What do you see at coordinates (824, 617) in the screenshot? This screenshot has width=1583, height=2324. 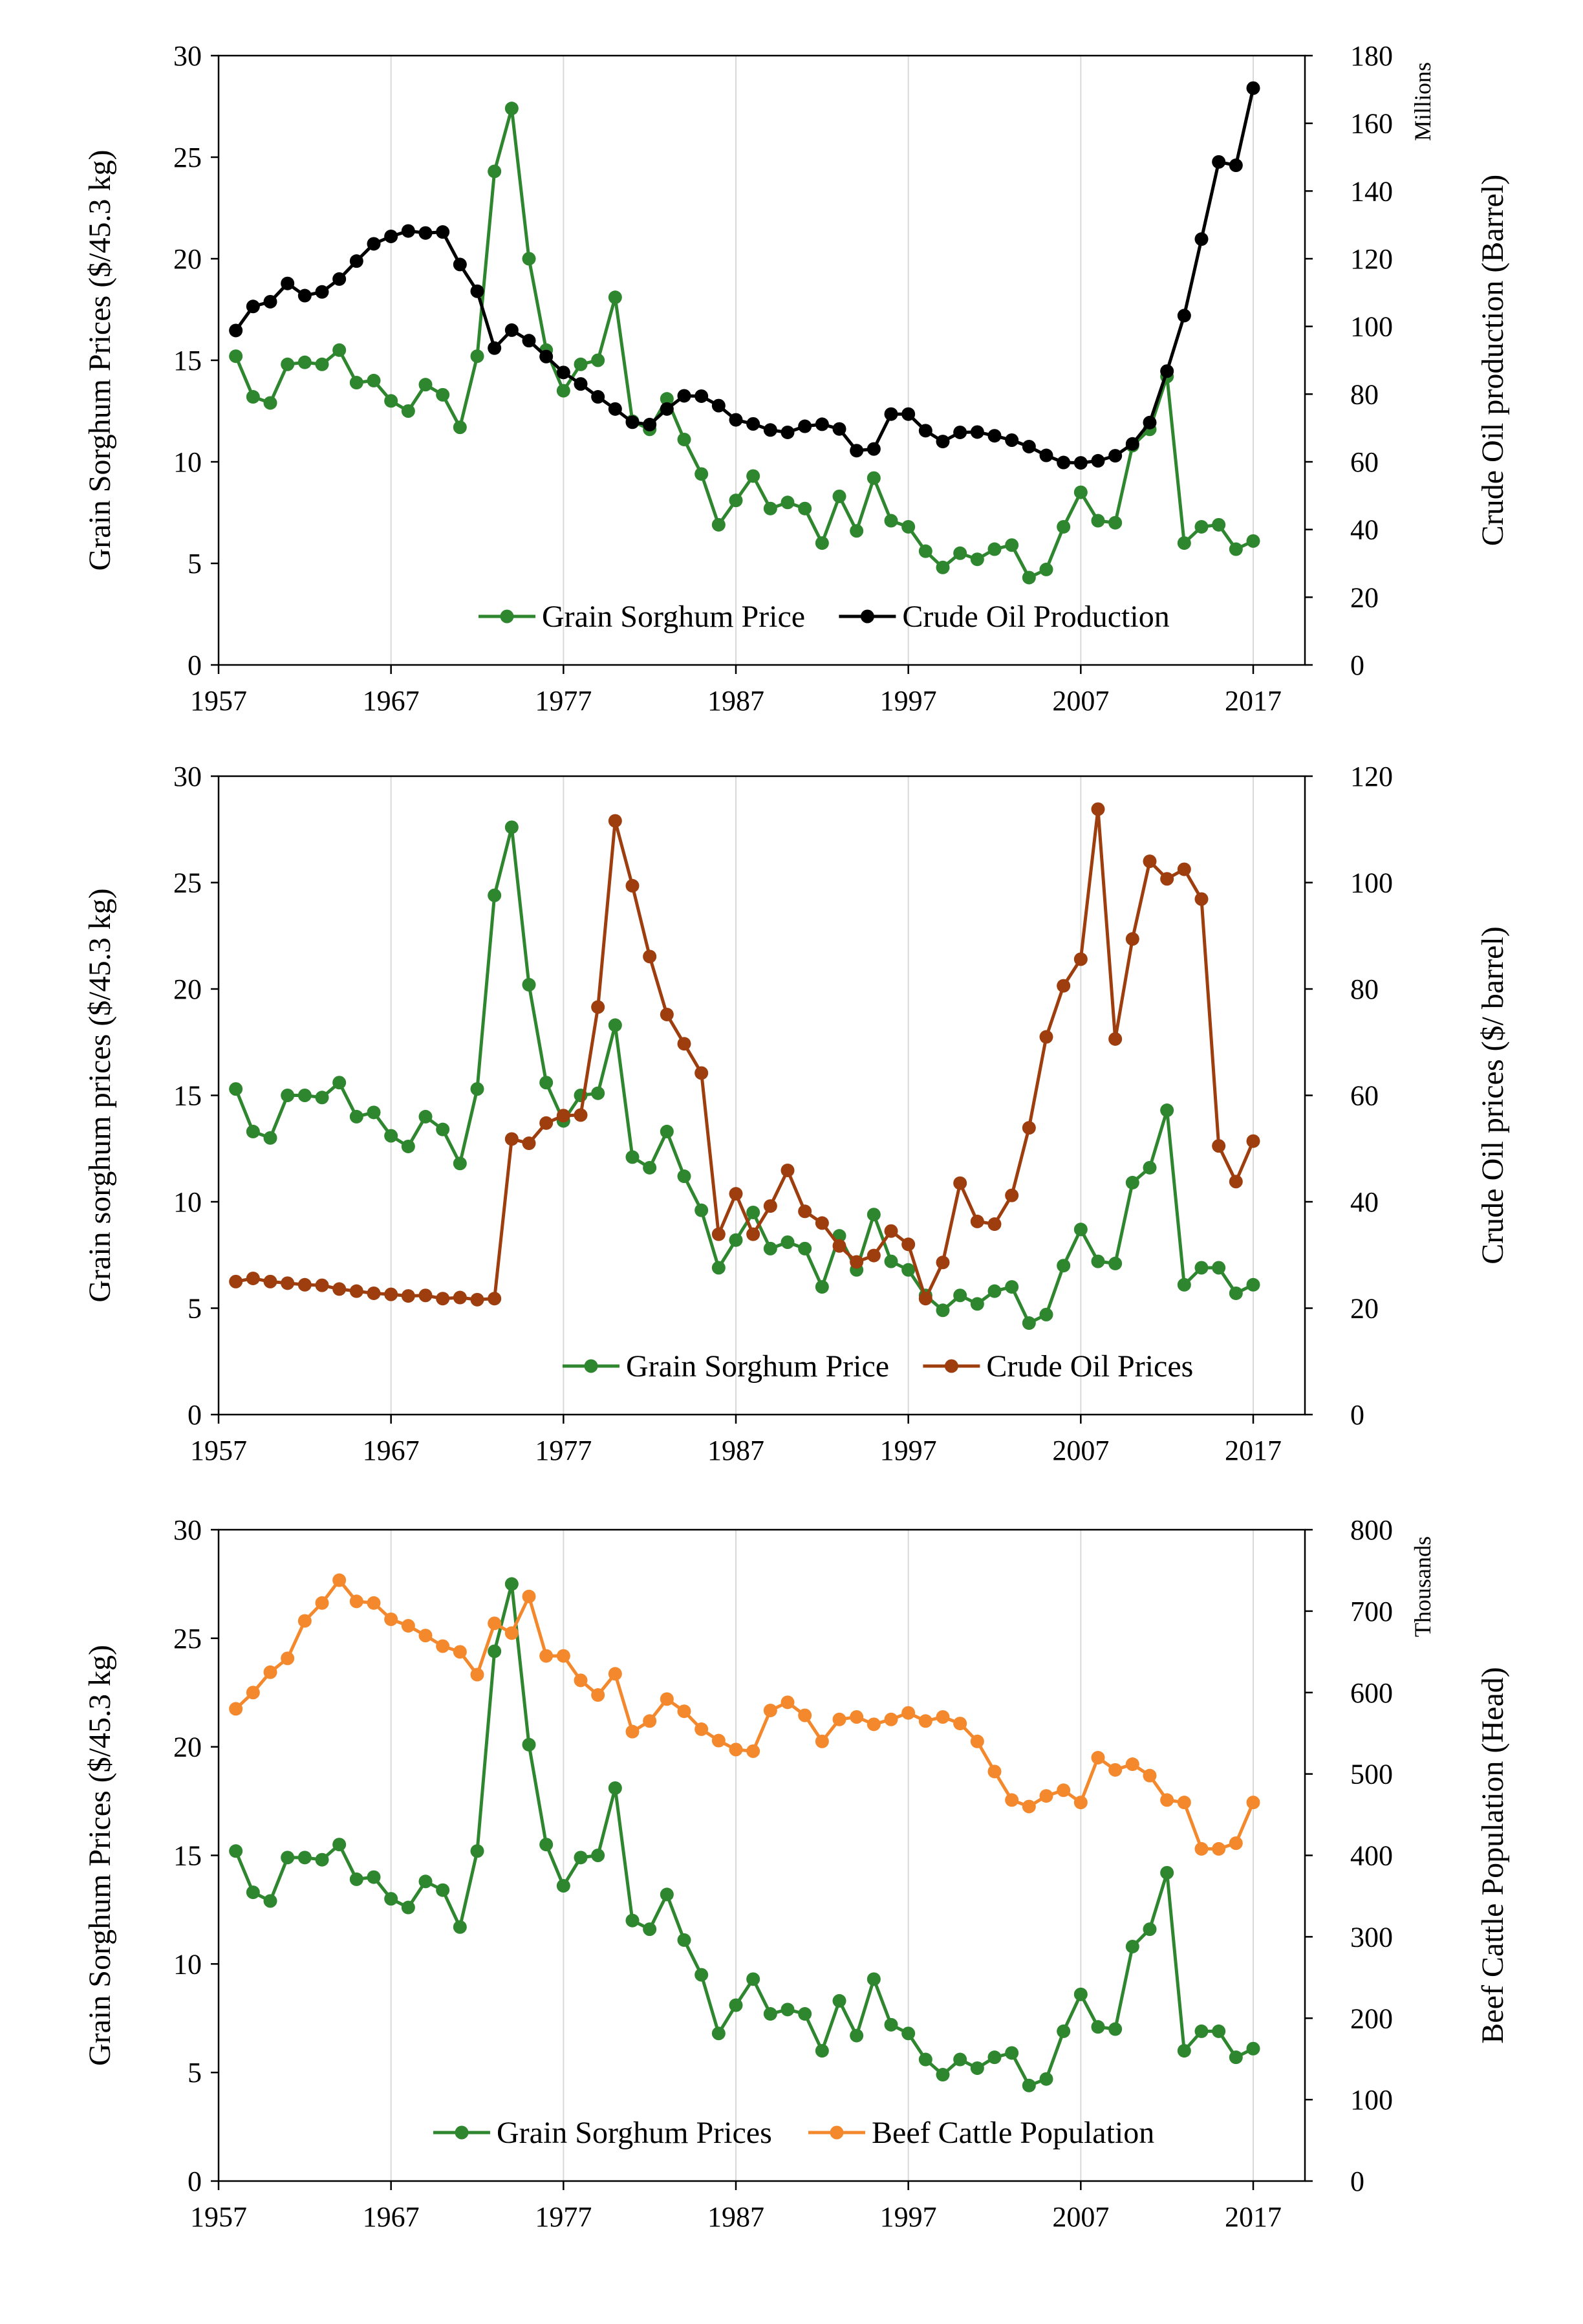 I see `legend: Grain Sorghum Price Crude Oil Production` at bounding box center [824, 617].